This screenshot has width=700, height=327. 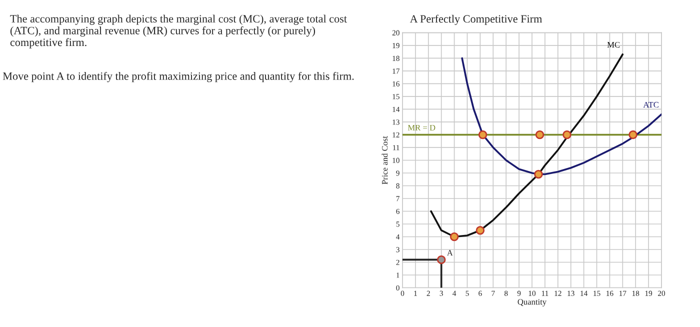 I want to click on text: The accompanying graph depicts the marginal cost (MC), average total cost (ATC), and marginal revenue (MR) curves for a perfectly (or purely) competitive firm., so click(x=178, y=31).